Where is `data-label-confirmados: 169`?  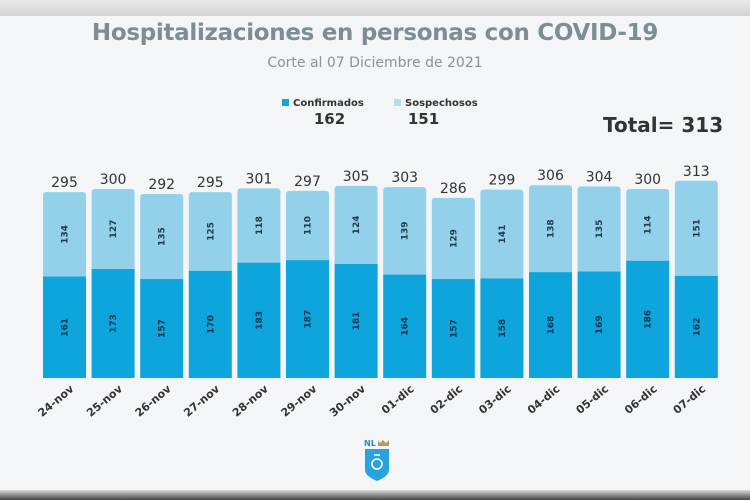 data-label-confirmados: 169 is located at coordinates (600, 324).